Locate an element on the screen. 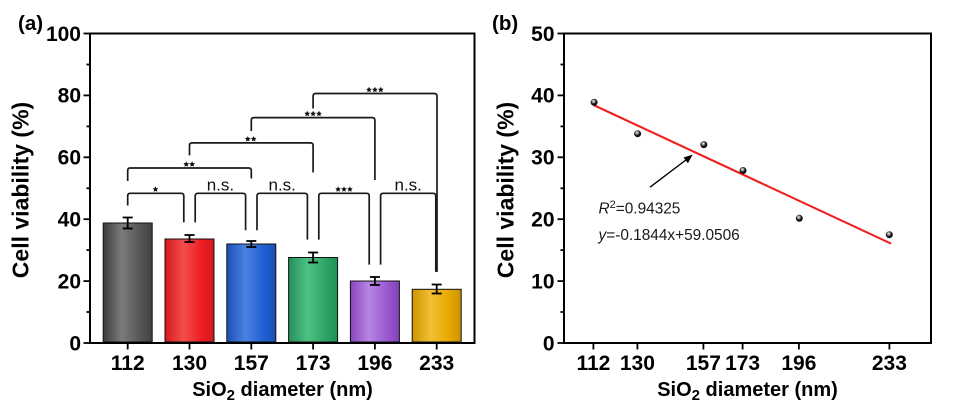 The width and height of the screenshot is (955, 410). svg-text: y=-0.1844x+59.0506 is located at coordinates (669, 235).